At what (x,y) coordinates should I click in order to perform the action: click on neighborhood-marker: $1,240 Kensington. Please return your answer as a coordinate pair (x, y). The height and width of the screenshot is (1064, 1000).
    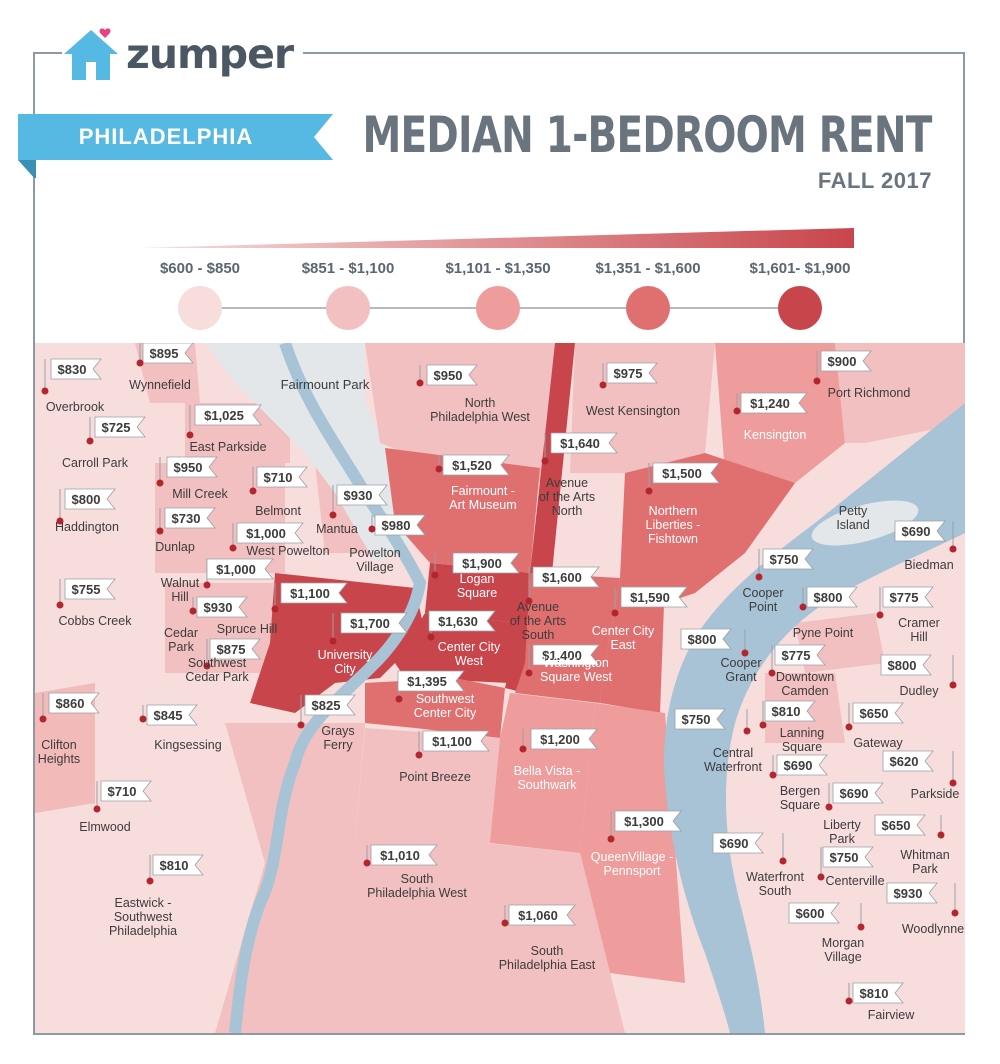
    Looking at the image, I should click on (770, 417).